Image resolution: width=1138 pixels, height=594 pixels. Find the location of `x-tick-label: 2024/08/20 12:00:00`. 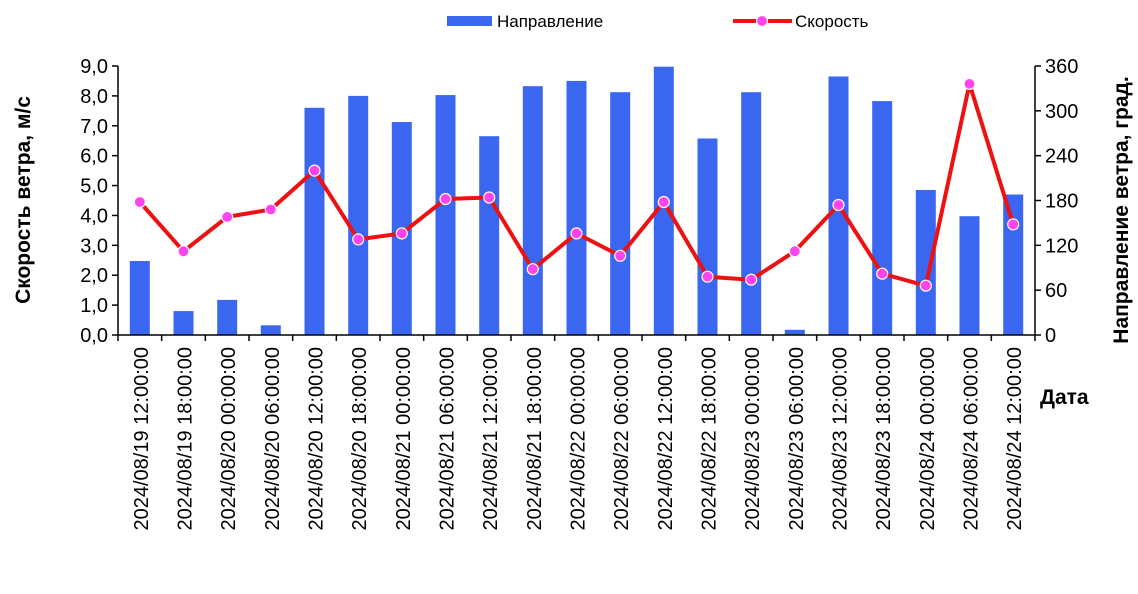

x-tick-label: 2024/08/20 12:00:00 is located at coordinates (317, 439).